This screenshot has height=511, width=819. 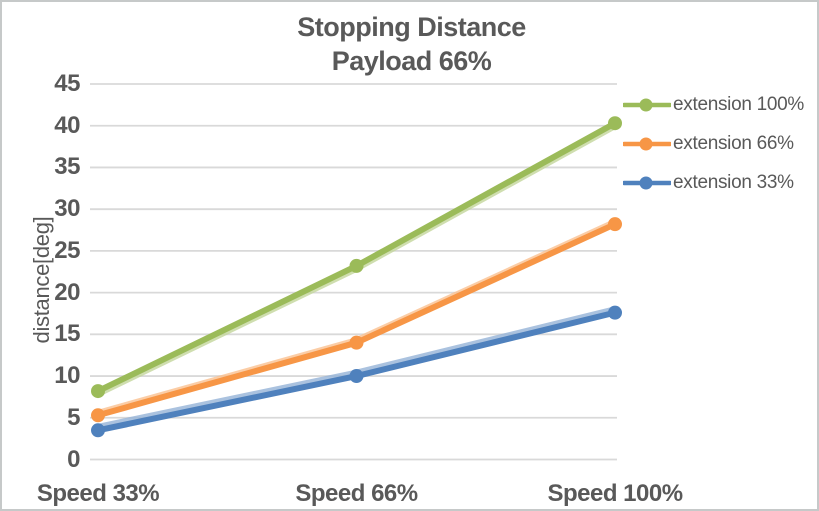 I want to click on y-tick-label: 30, so click(x=67, y=209).